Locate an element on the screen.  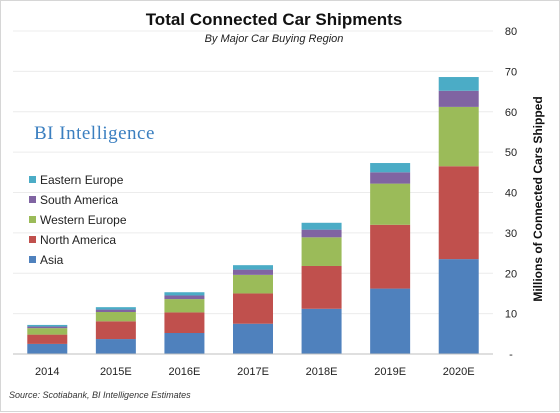
chart-subtitle: By Major Car Buying Region is located at coordinates (274, 39).